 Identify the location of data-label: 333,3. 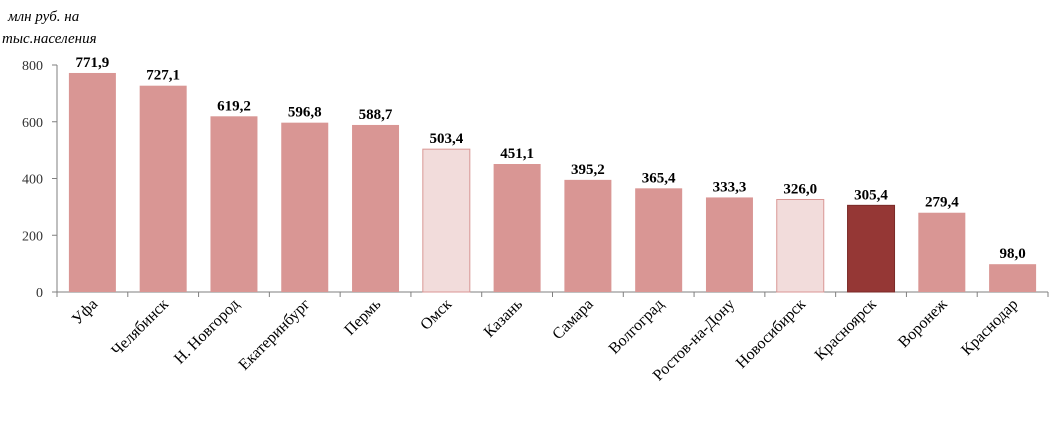
(730, 187).